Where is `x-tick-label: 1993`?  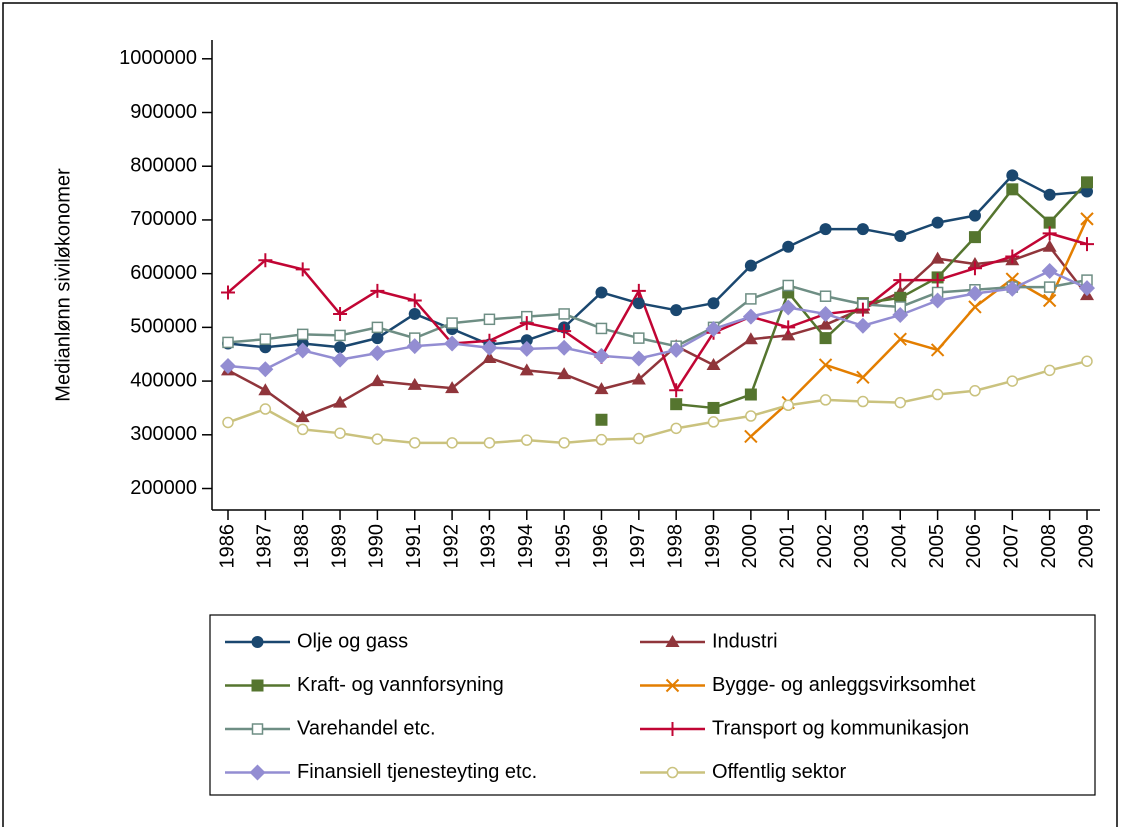 x-tick-label: 1993 is located at coordinates (489, 546).